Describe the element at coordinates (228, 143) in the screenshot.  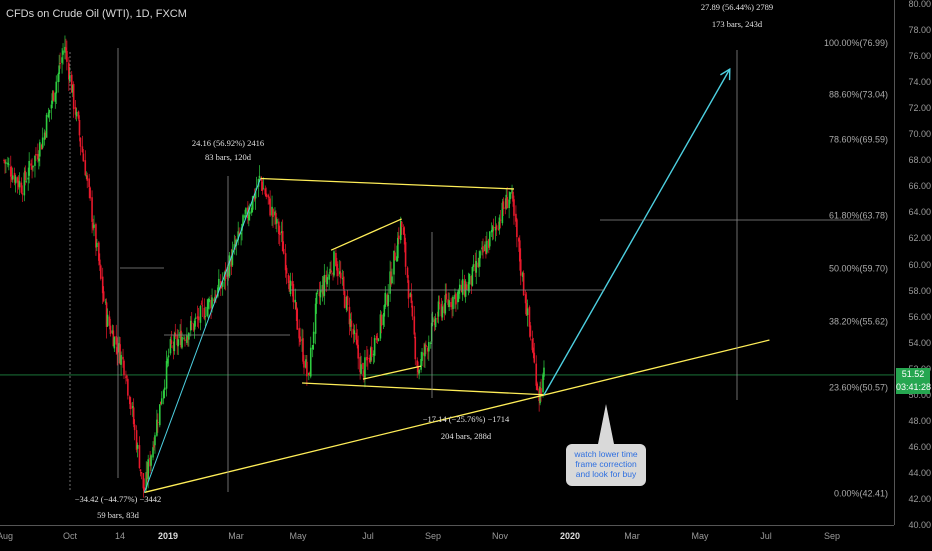
I see `measure-label: 24.16 (56.92%) 2416` at that location.